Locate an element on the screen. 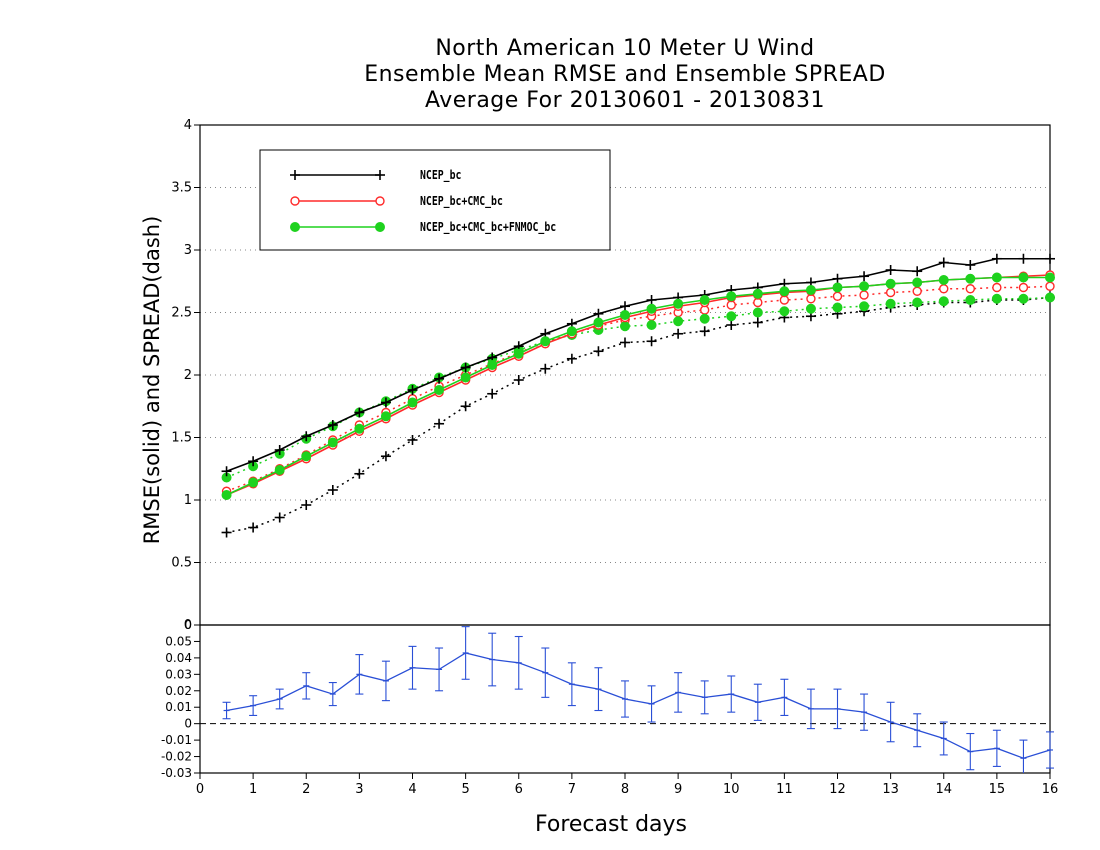 Image resolution: width=1100 pixels, height=850 pixels. xtick-label: 4 is located at coordinates (412, 789).